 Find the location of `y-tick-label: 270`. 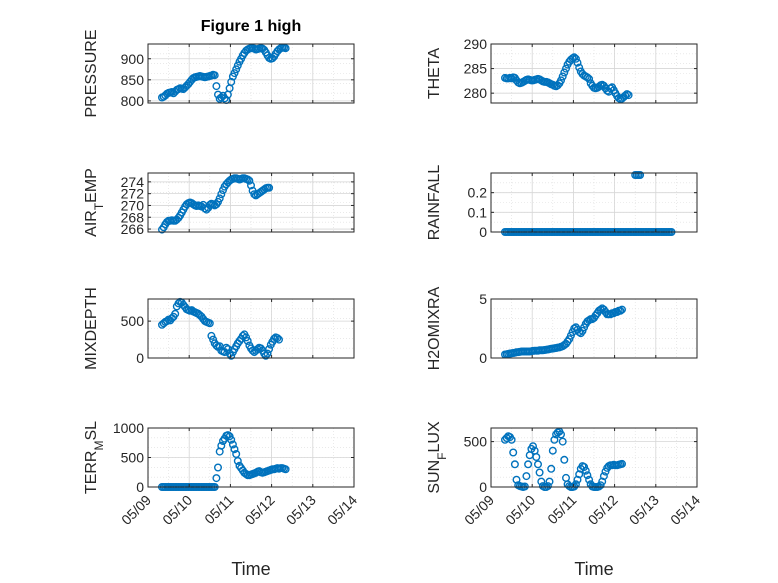

y-tick-label: 270 is located at coordinates (133, 205).